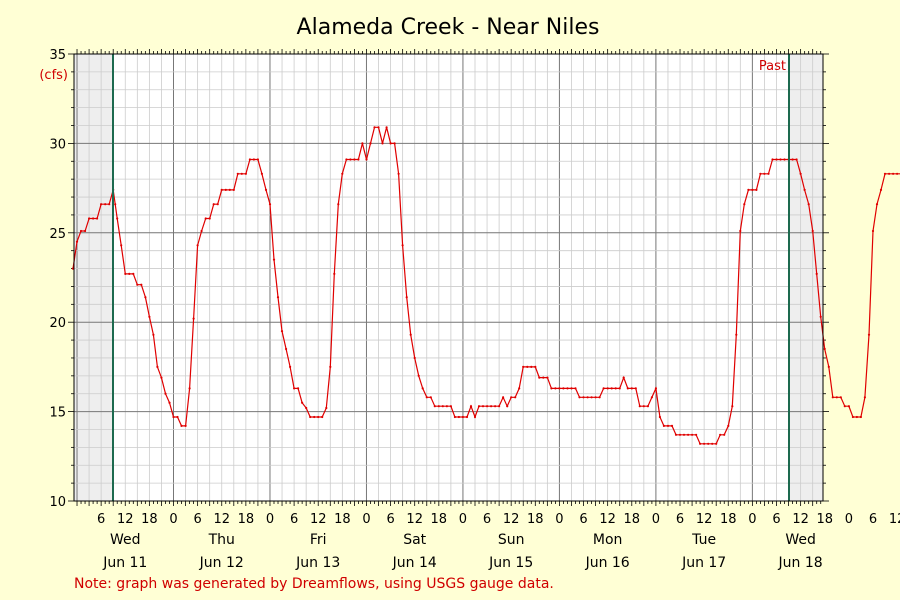 The image size is (900, 600). I want to click on x-hour-label: 6, so click(197, 519).